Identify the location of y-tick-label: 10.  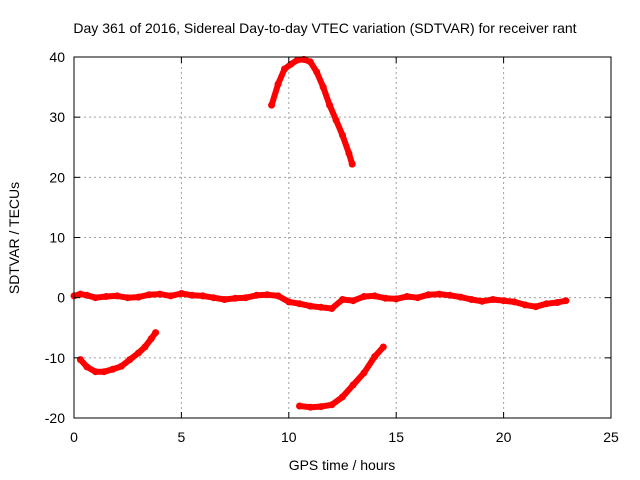
(57, 238).